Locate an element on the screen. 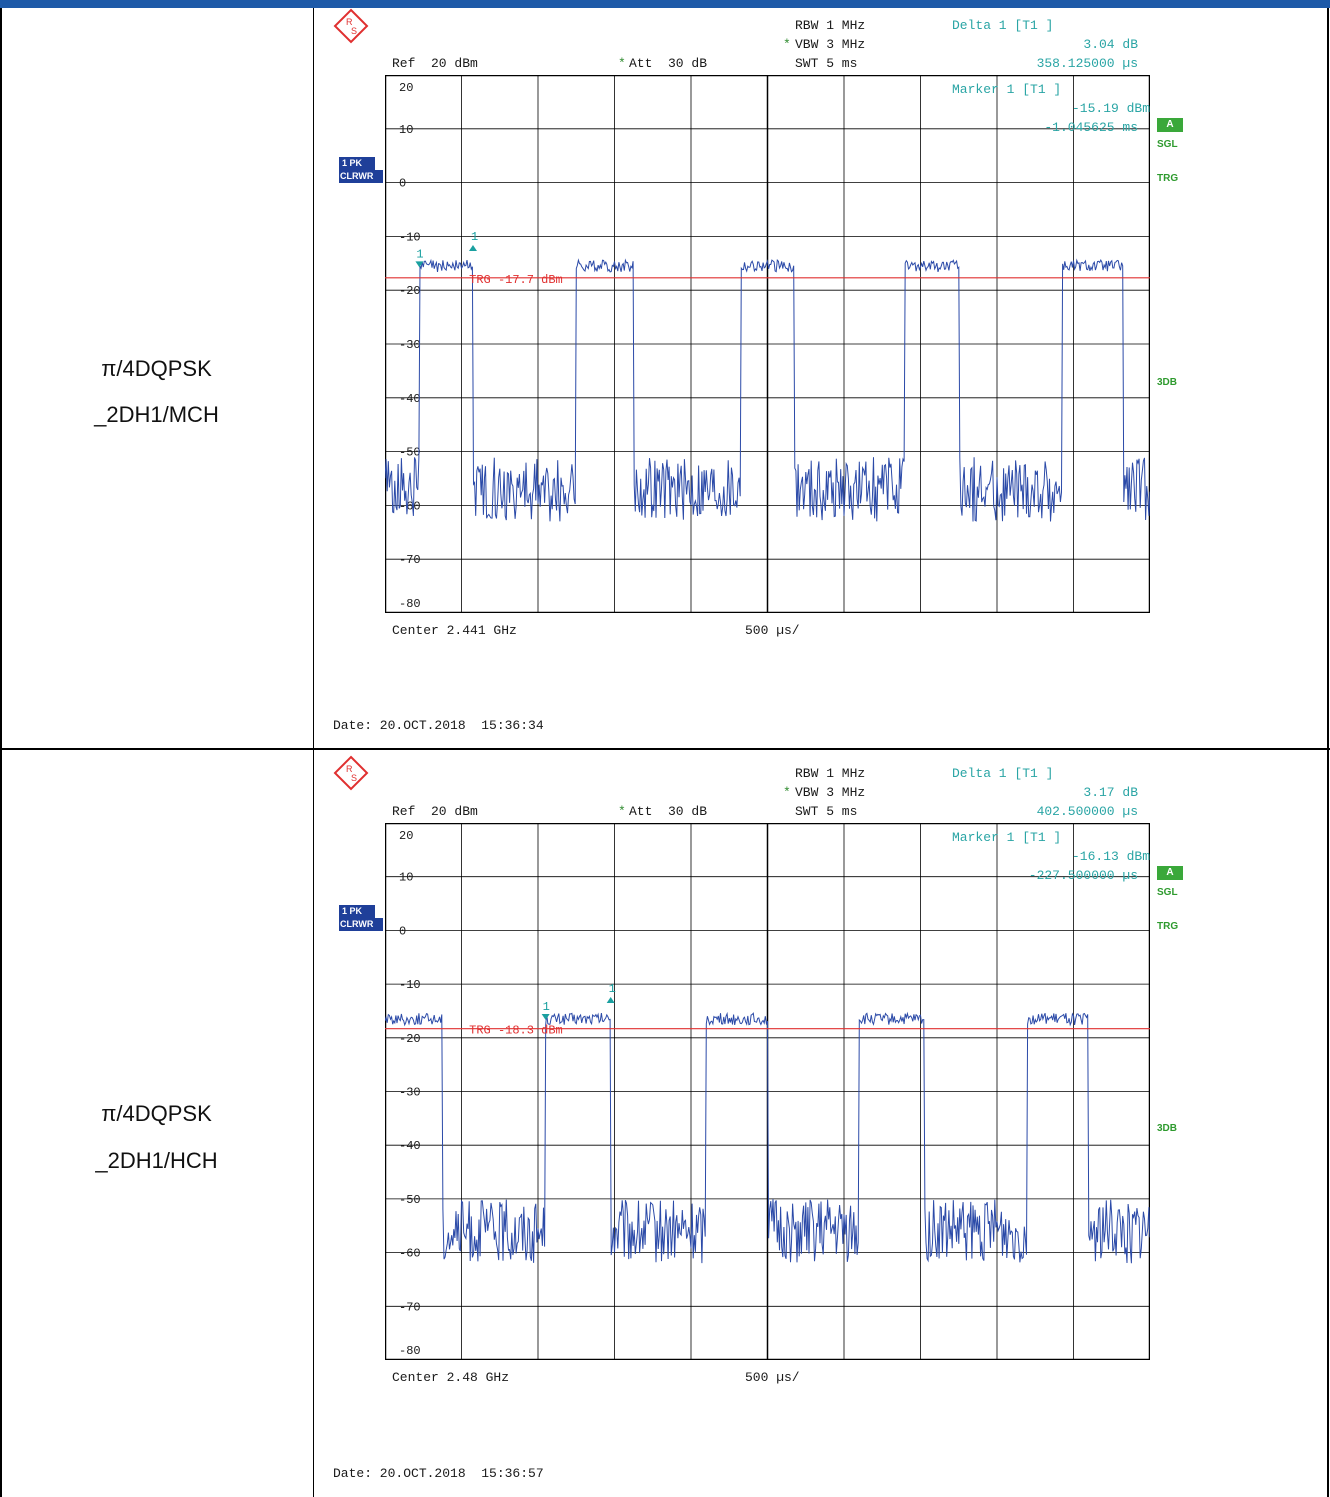  table-row-divider is located at coordinates (665, 749).